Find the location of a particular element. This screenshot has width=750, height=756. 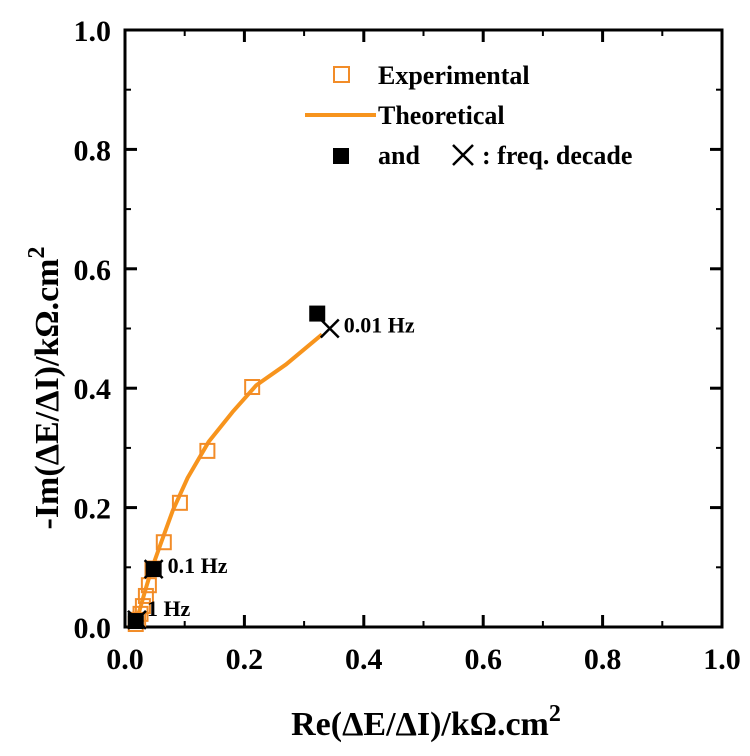

legend-open-square-icon is located at coordinates (341, 74).